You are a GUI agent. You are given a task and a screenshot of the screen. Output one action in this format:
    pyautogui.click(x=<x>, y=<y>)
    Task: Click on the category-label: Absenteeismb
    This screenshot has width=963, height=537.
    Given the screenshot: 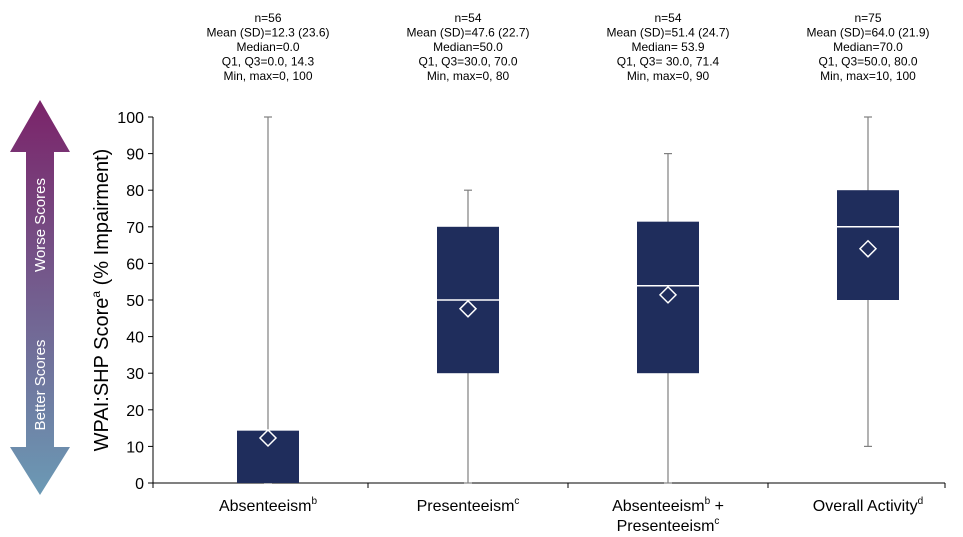 What is the action you would take?
    pyautogui.click(x=268, y=505)
    